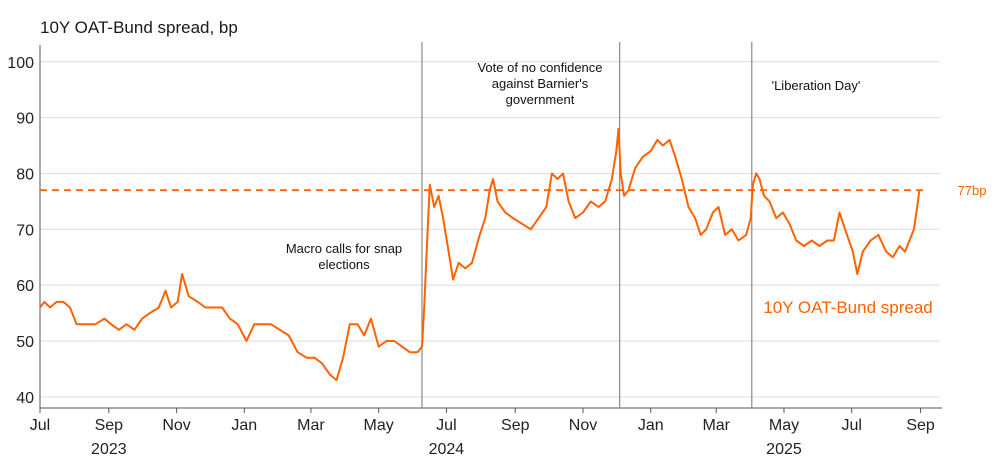 This screenshot has width=1000, height=460. Describe the element at coordinates (25, 342) in the screenshot. I see `y-tick-label: 50` at that location.